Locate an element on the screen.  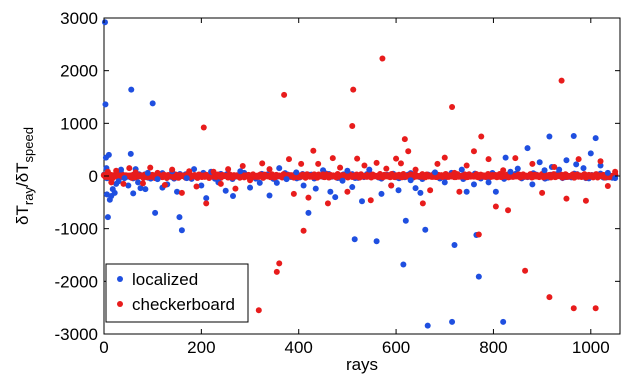
x-tick-label: 400 is located at coordinates (299, 347).